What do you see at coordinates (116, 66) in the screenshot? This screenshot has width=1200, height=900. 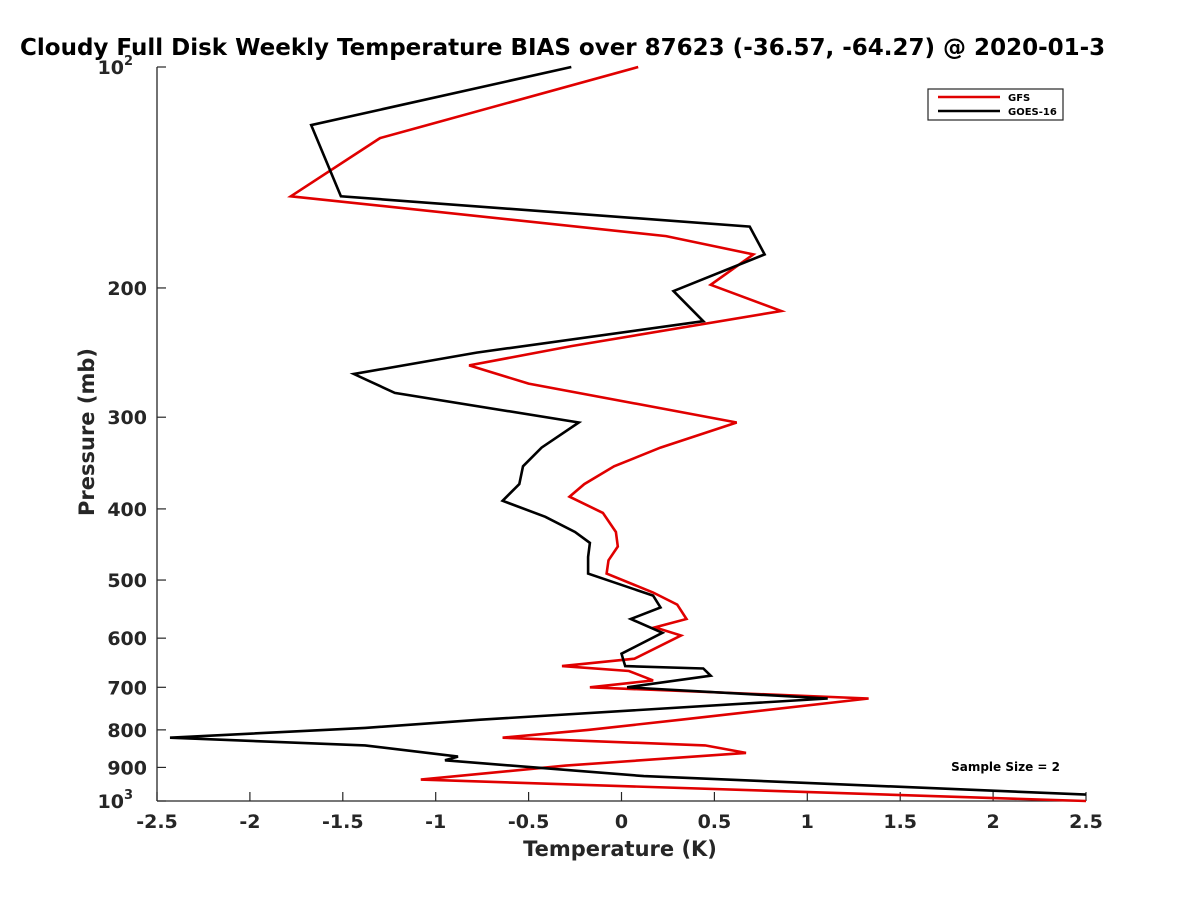 I see `y-tick-label: 10²` at bounding box center [116, 66].